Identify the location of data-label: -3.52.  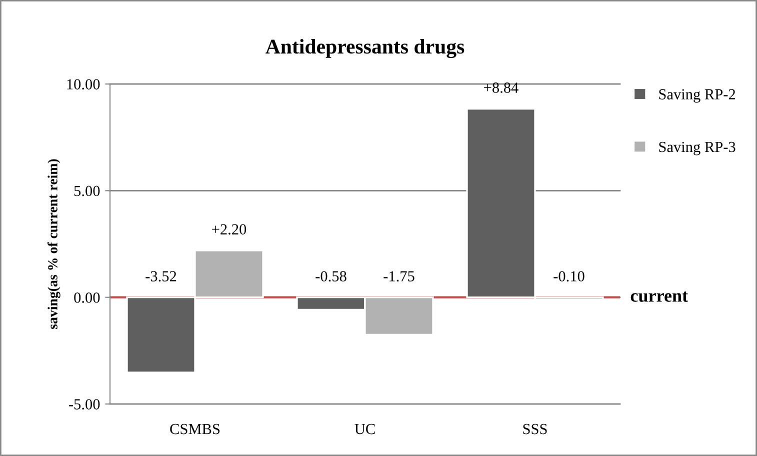
(161, 276).